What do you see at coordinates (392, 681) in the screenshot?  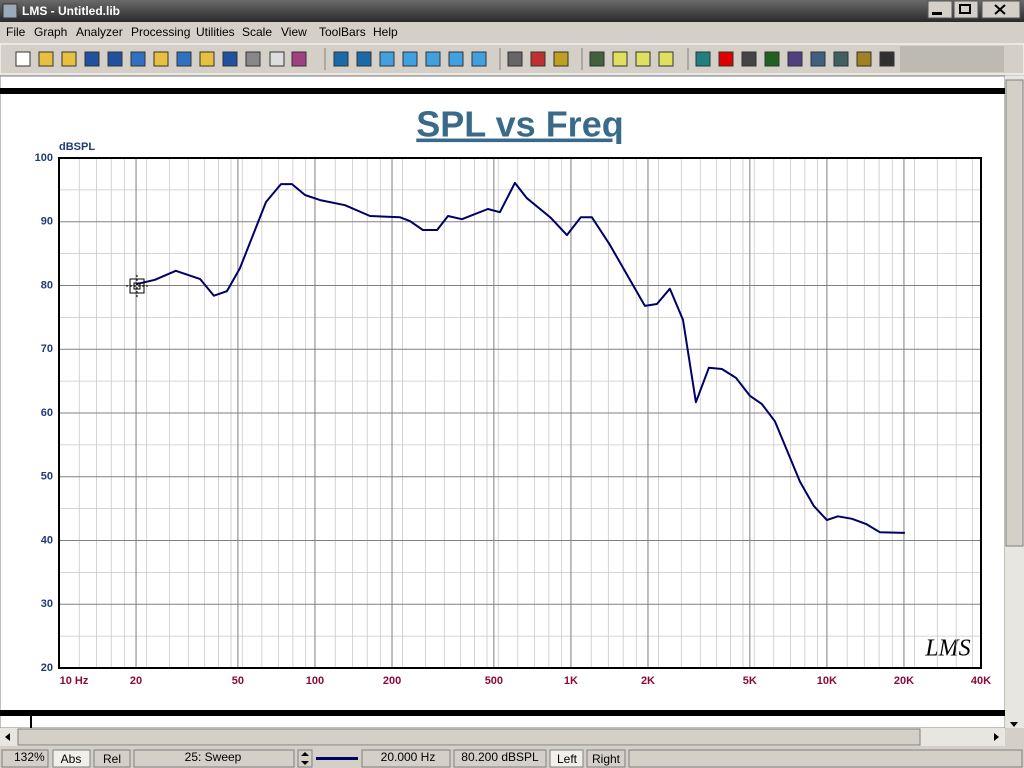 I see `x-tick-label: 200` at bounding box center [392, 681].